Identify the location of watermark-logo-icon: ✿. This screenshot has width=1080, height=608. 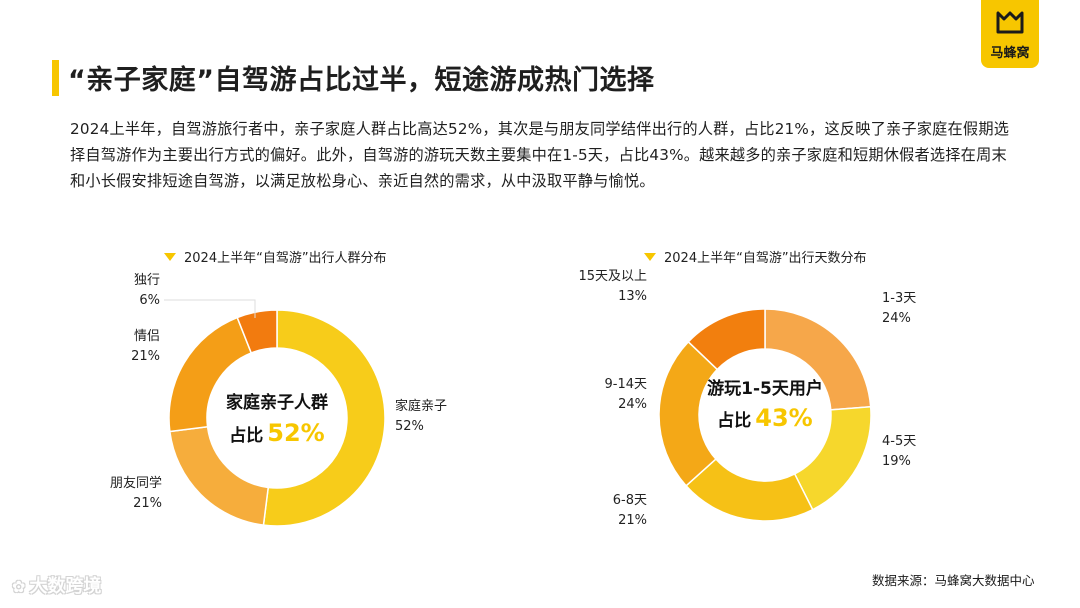
(19, 586).